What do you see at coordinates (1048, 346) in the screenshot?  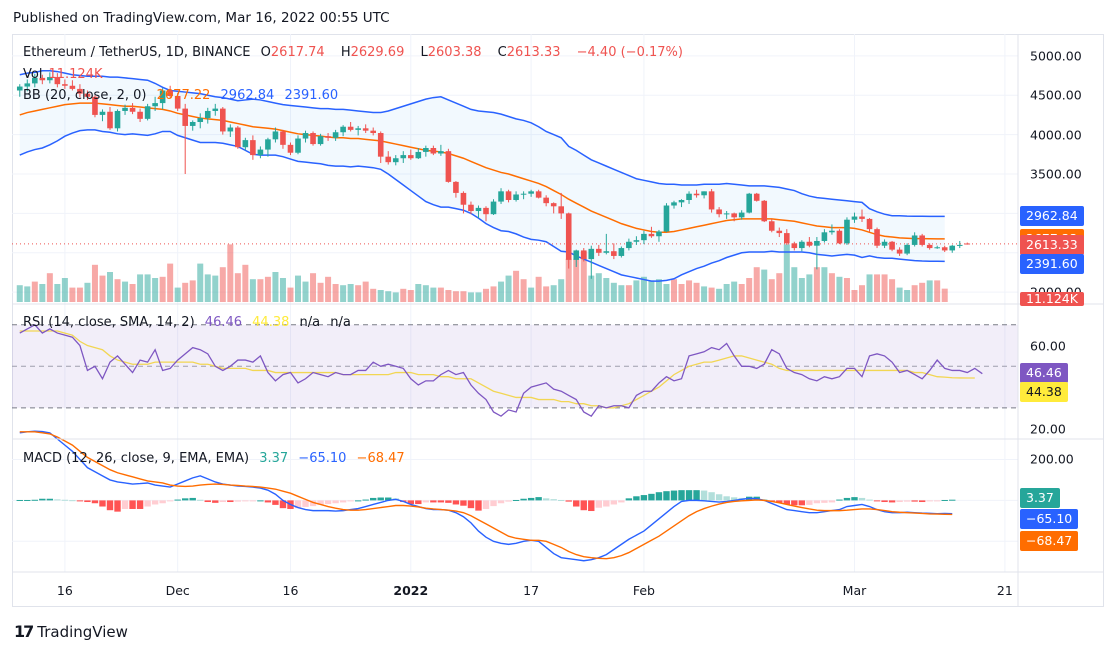 I see `rsi-axis-label: 60.00` at bounding box center [1048, 346].